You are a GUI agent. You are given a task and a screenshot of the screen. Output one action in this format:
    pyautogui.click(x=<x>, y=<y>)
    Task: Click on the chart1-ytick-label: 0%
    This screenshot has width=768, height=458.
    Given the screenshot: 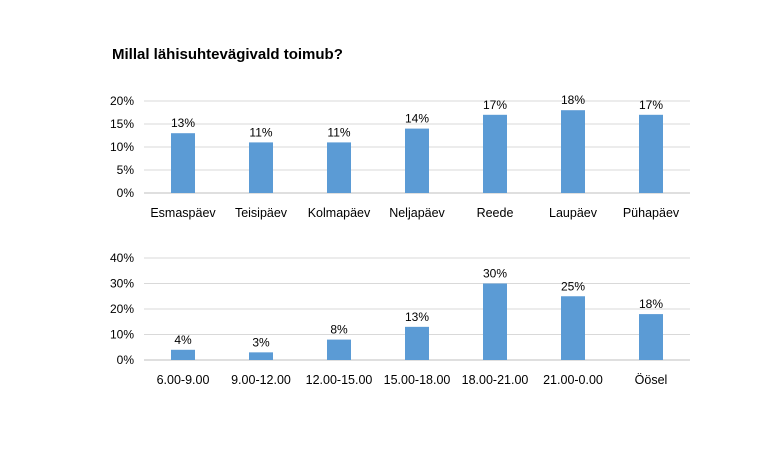 What is the action you would take?
    pyautogui.click(x=126, y=193)
    